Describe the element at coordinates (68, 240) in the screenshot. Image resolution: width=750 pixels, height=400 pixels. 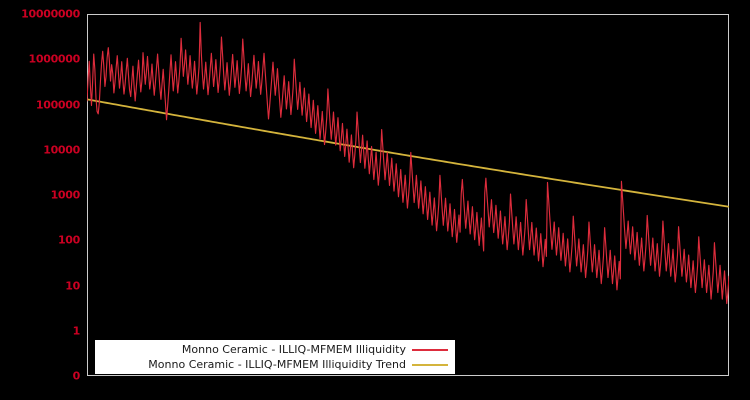
I see `y-tick-100: 100` at that location.